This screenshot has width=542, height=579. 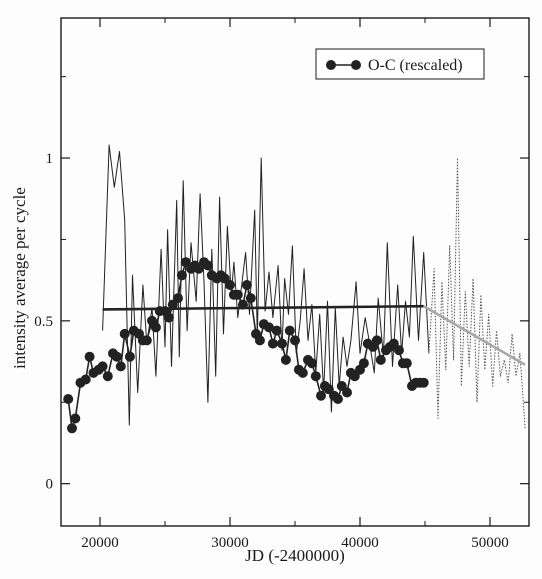 What do you see at coordinates (415, 65) in the screenshot?
I see `legend-label: O-C (rescaled)` at bounding box center [415, 65].